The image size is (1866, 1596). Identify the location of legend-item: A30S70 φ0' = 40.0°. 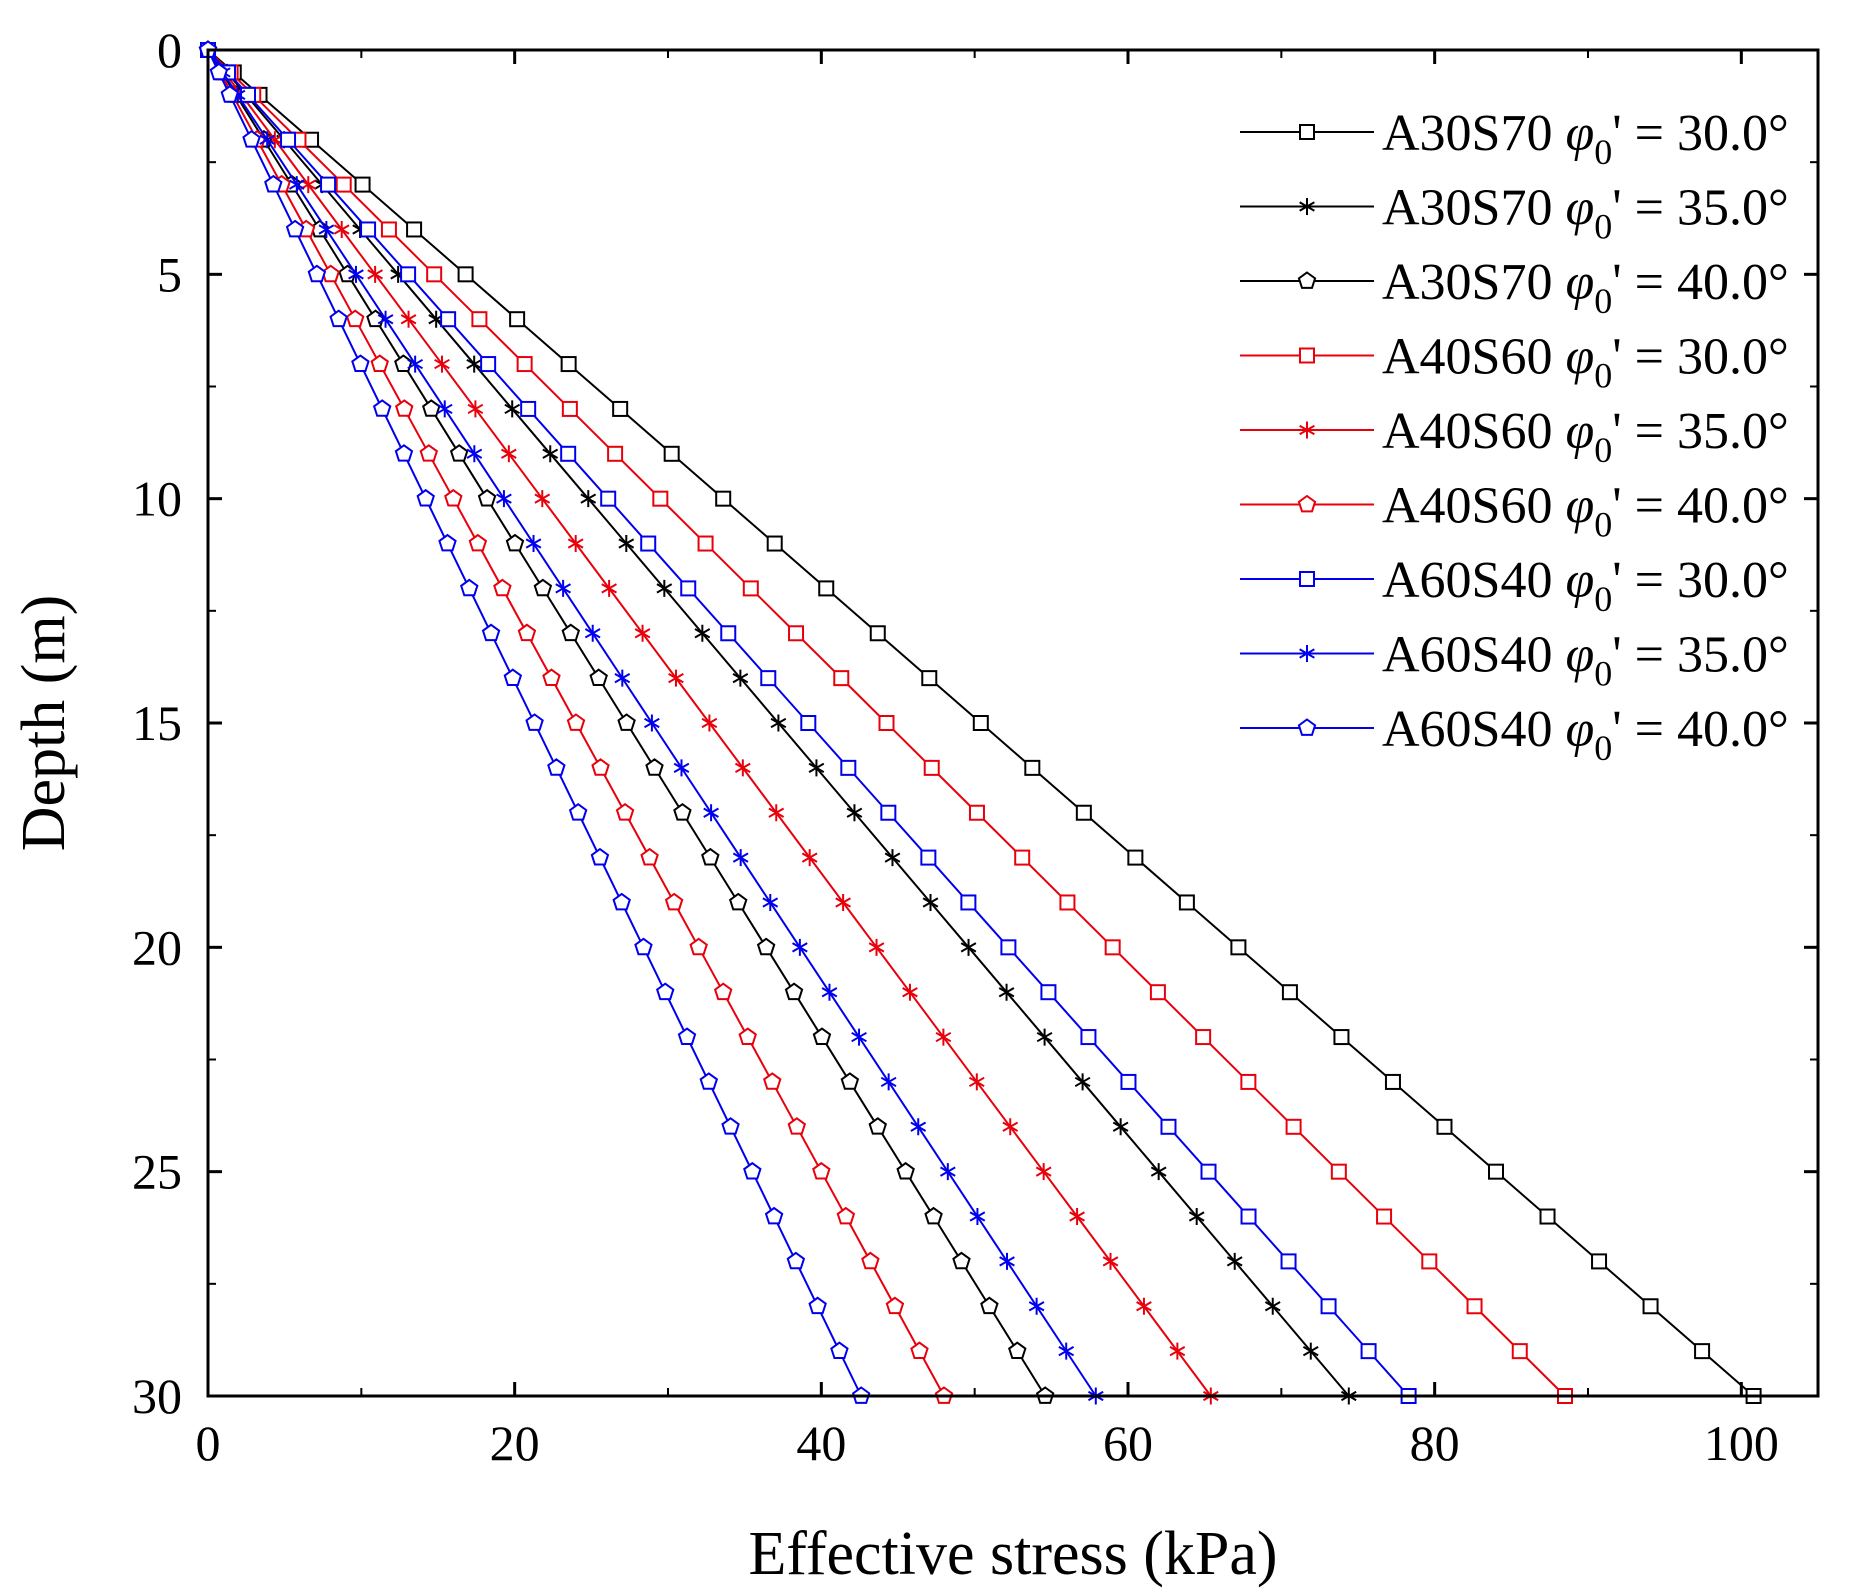
(1514, 287).